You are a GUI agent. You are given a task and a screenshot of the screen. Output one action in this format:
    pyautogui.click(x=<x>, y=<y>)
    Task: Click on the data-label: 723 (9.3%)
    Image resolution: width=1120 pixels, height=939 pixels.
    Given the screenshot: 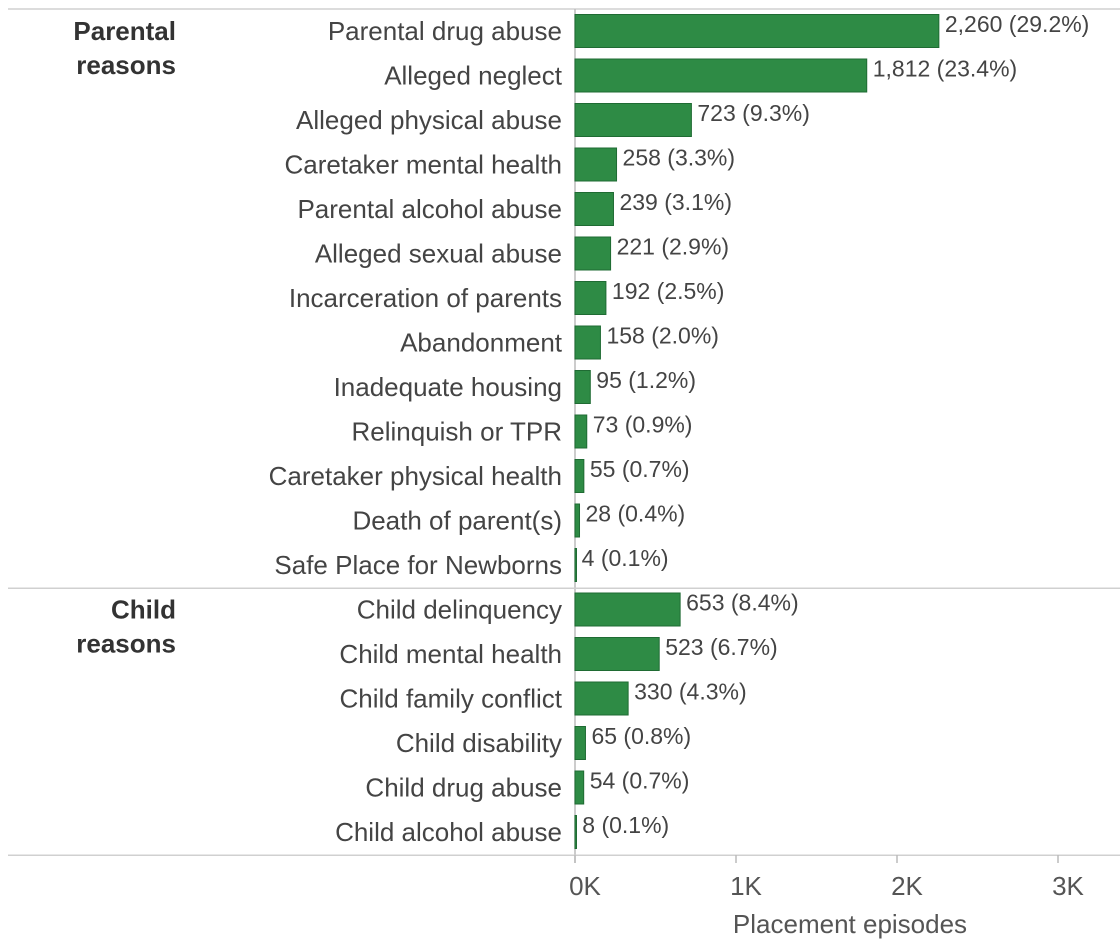 What is the action you would take?
    pyautogui.click(x=753, y=113)
    